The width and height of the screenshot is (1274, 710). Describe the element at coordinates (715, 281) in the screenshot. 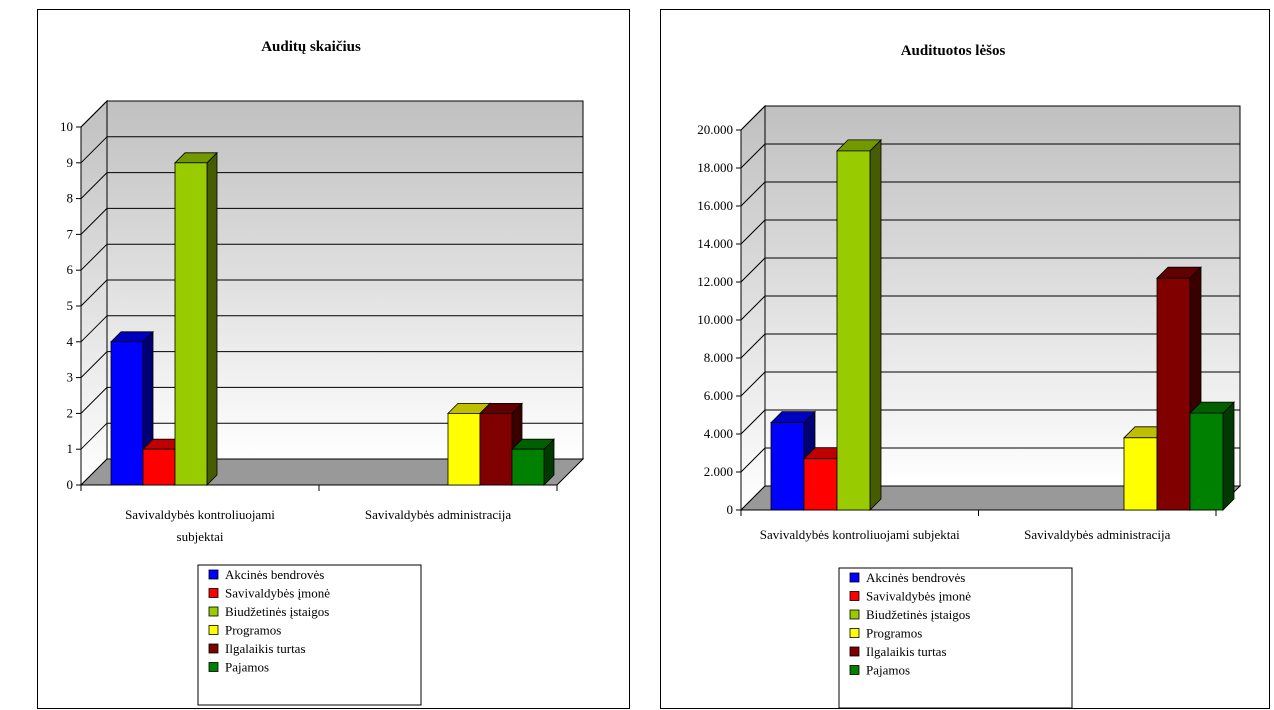

I see `y-tick-label: 12.000` at that location.